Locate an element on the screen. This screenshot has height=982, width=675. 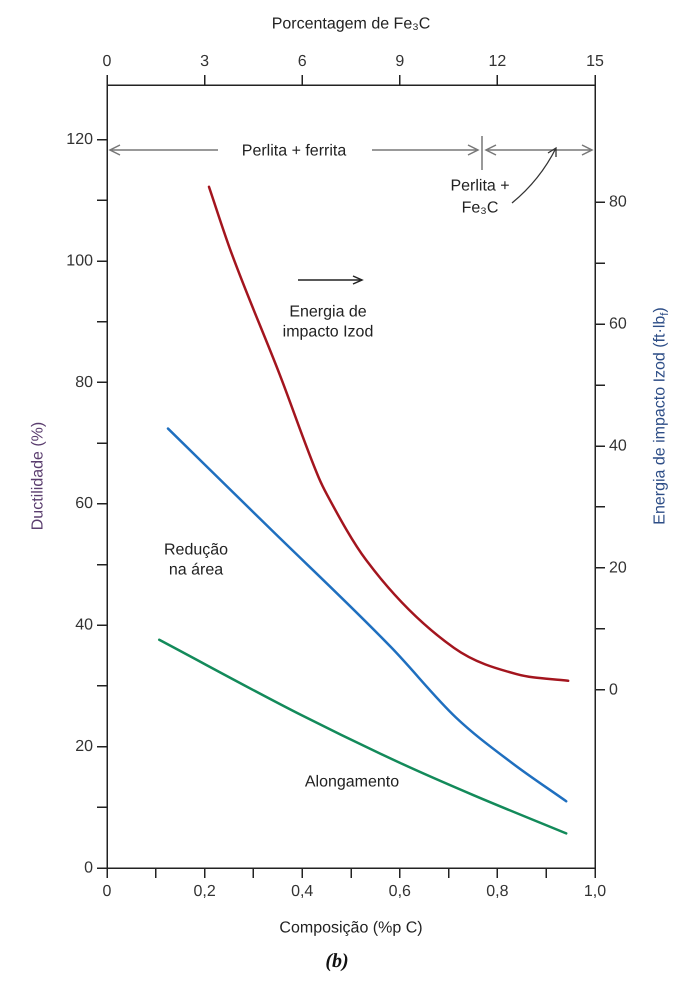
y-tick-label: 40 is located at coordinates (84, 625).